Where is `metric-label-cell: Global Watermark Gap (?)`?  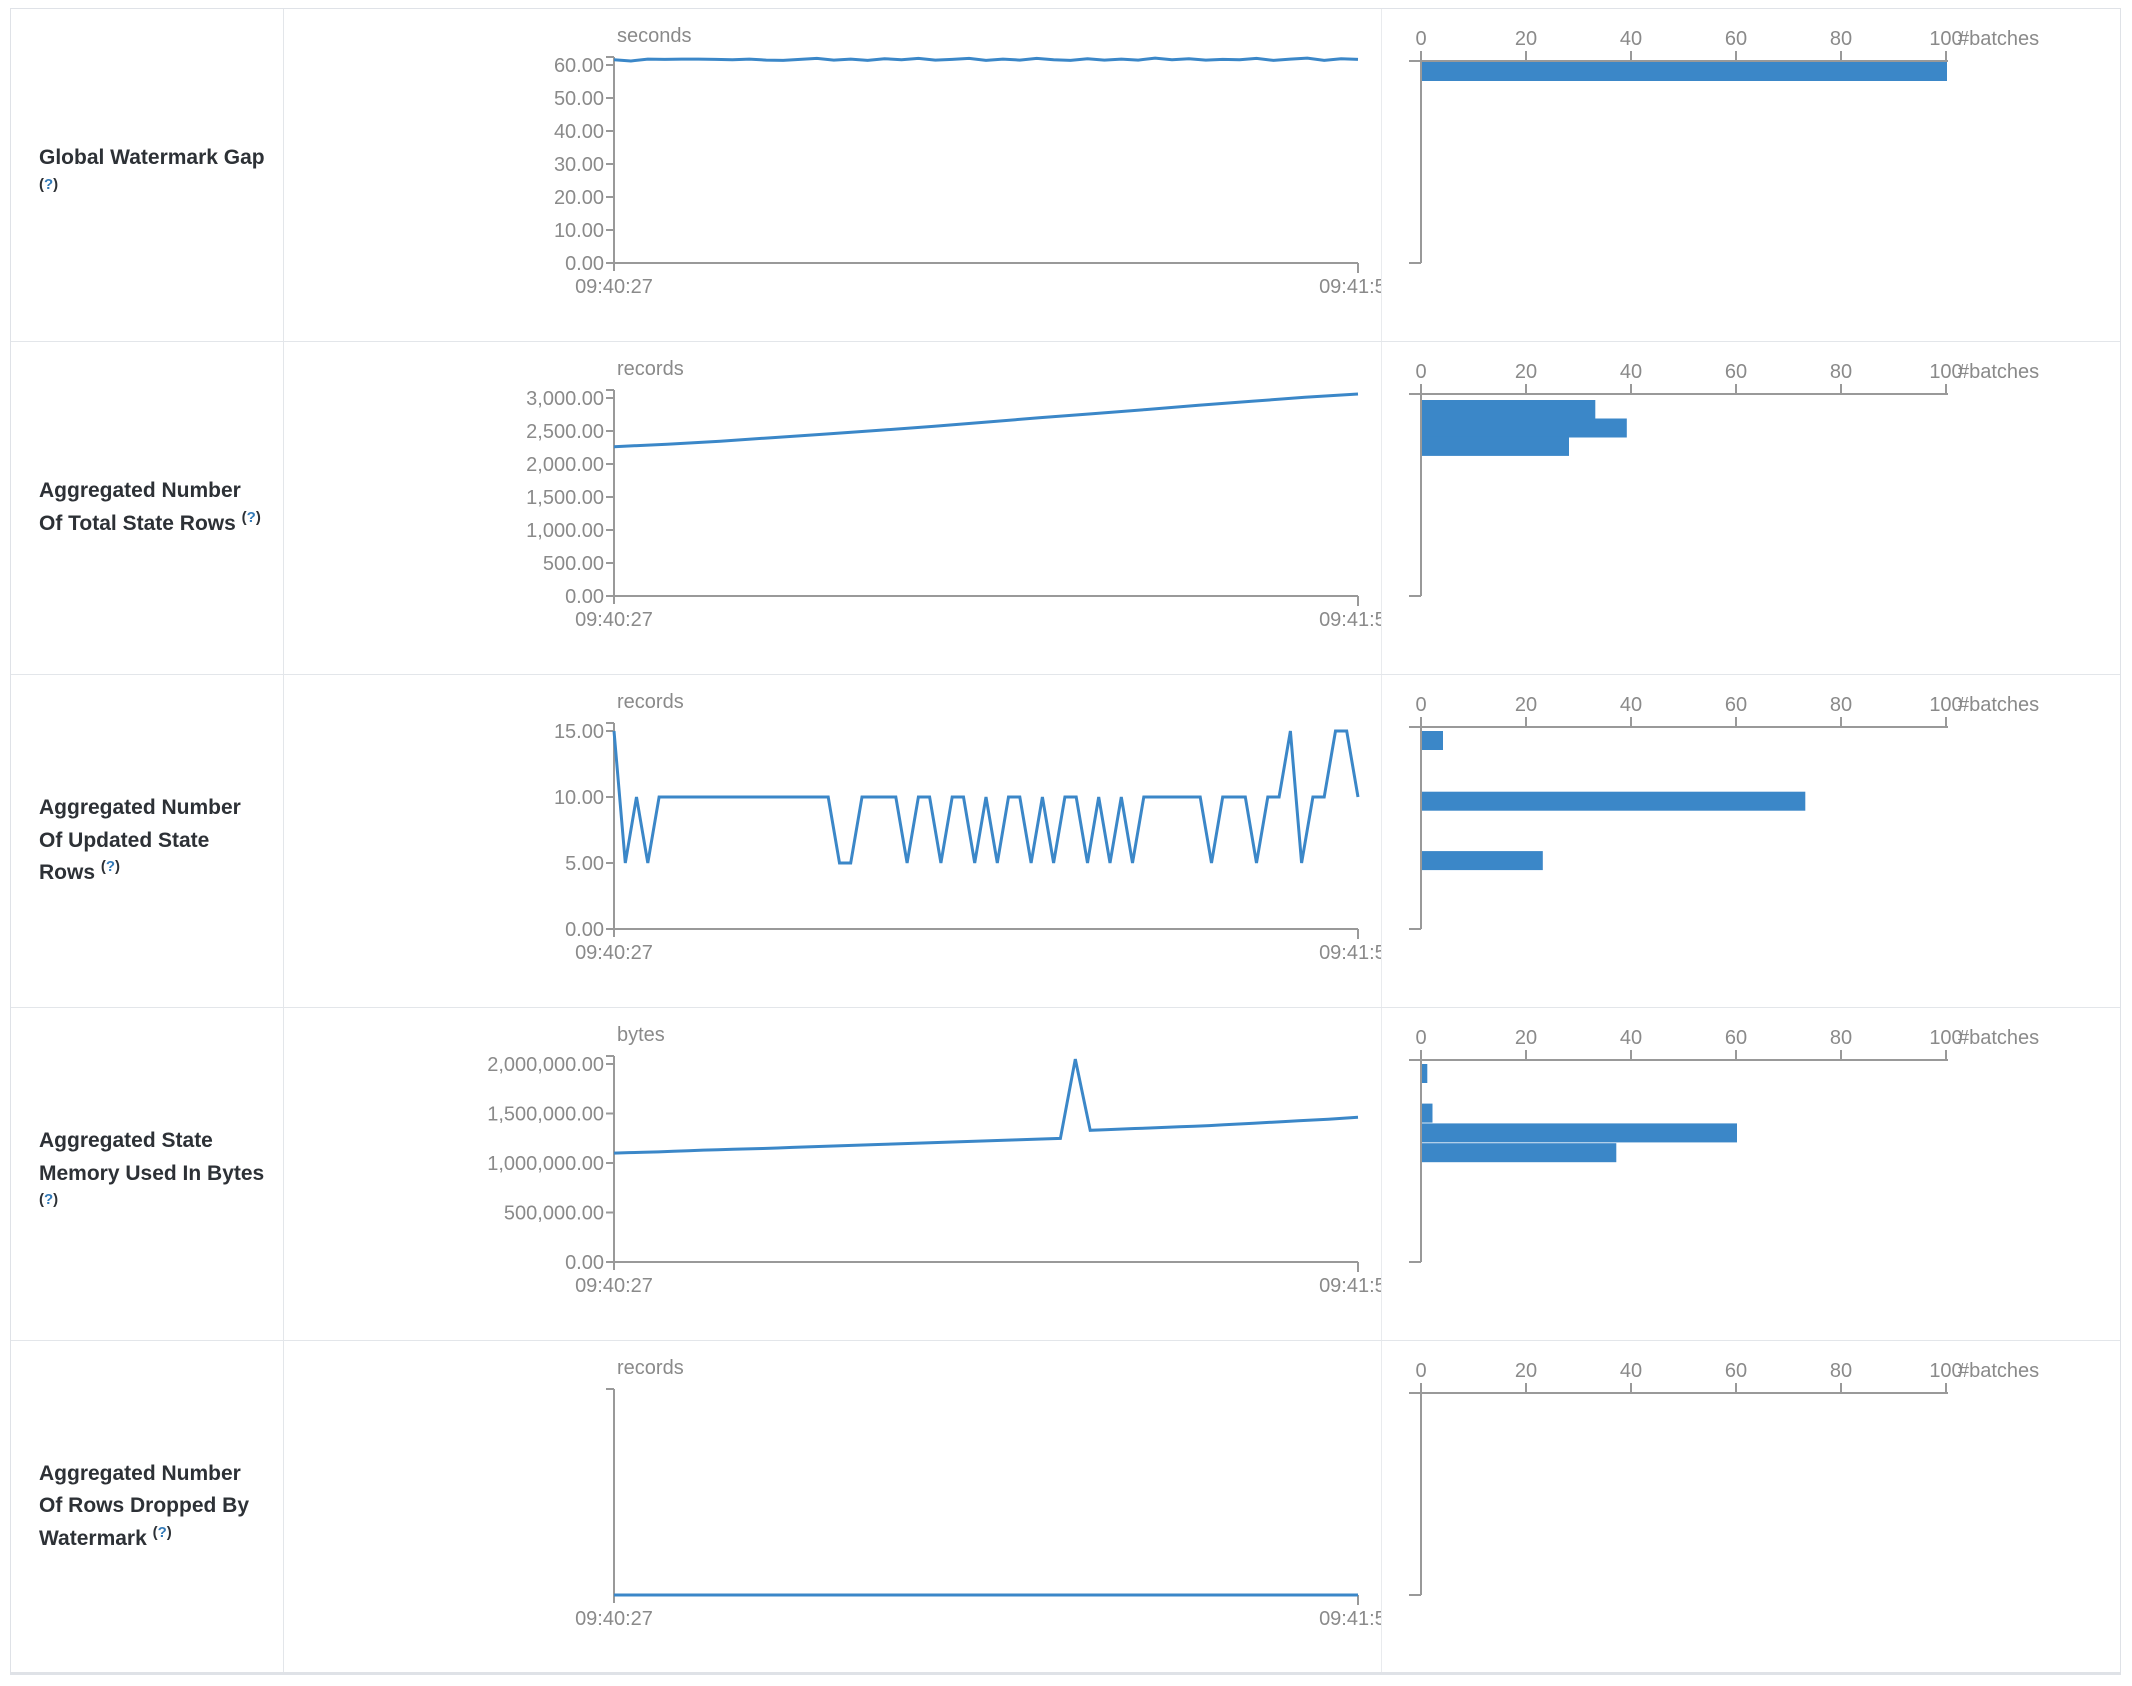
metric-label-cell: Global Watermark Gap (?) is located at coordinates (147, 175).